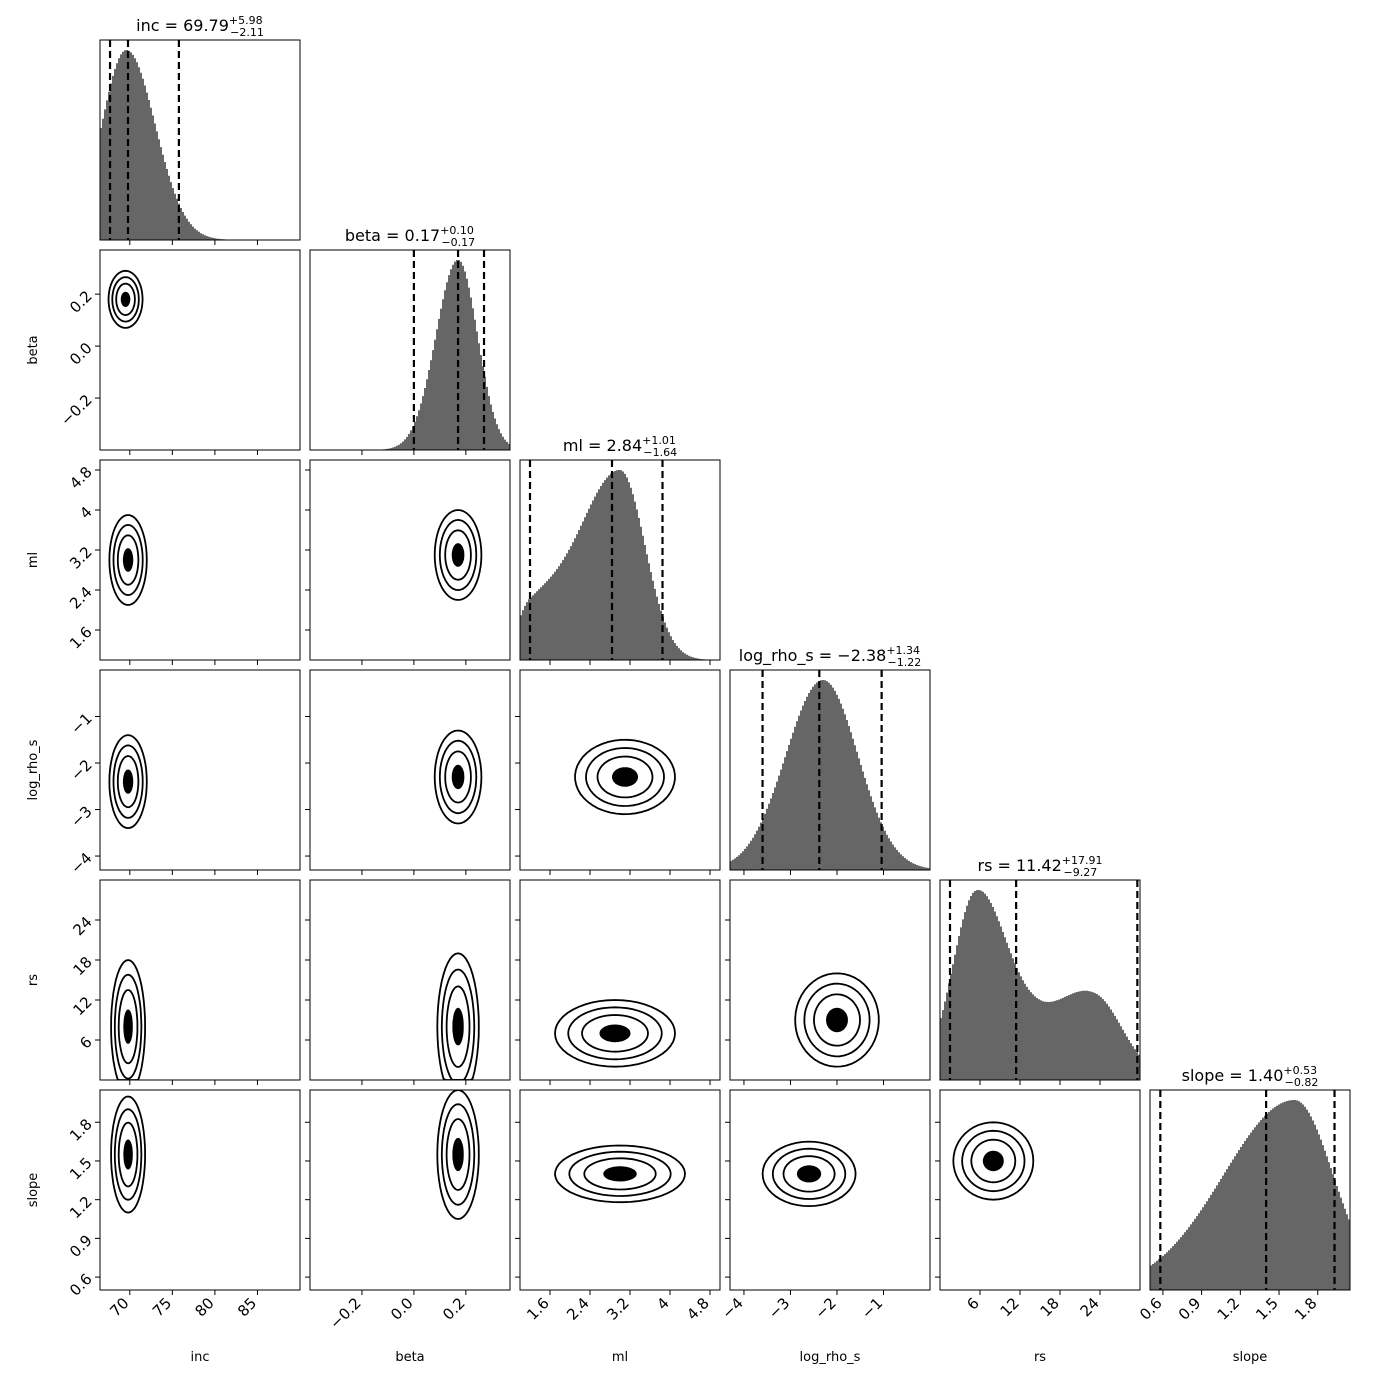 Image resolution: width=1390 pixels, height=1394 pixels. What do you see at coordinates (82, 926) in the screenshot?
I see `y-tick-label-rs: 24` at bounding box center [82, 926].